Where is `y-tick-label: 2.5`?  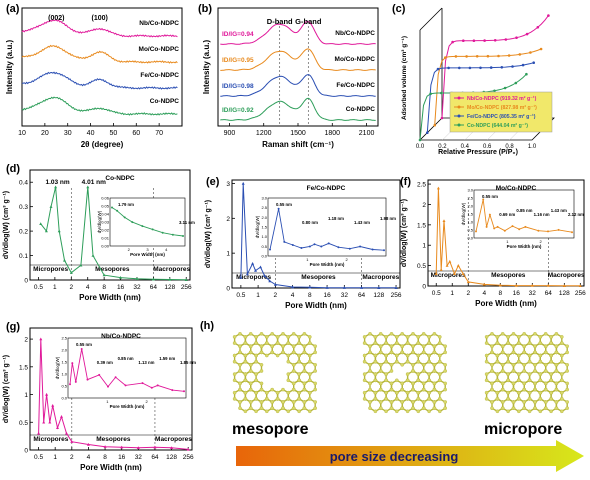 y-tick-label: 2.5 is located at coordinates (421, 185).